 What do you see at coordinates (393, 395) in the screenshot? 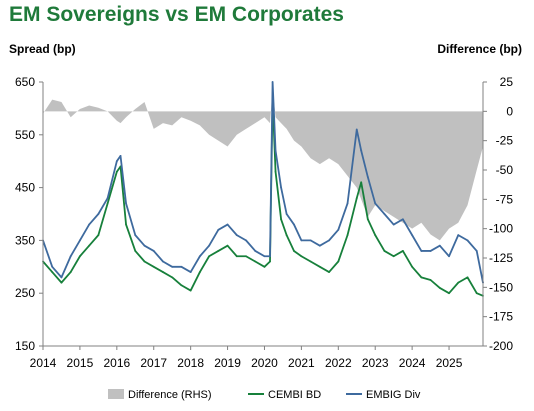
I see `legend-label: EMBIG Div` at bounding box center [393, 395].